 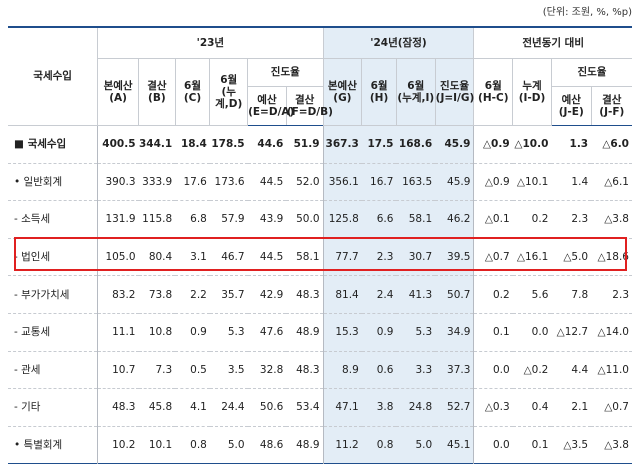 I want to click on row-label: ■ 국세수입, so click(x=53, y=144).